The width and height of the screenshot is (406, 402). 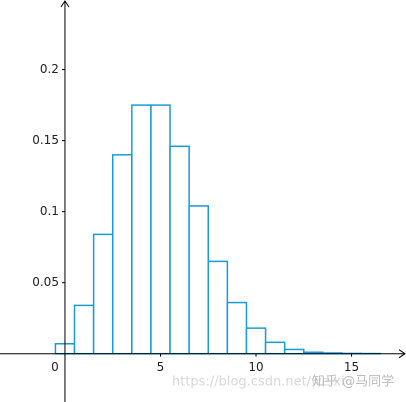 What do you see at coordinates (45, 140) in the screenshot?
I see `y-tick-label: 0.15` at bounding box center [45, 140].